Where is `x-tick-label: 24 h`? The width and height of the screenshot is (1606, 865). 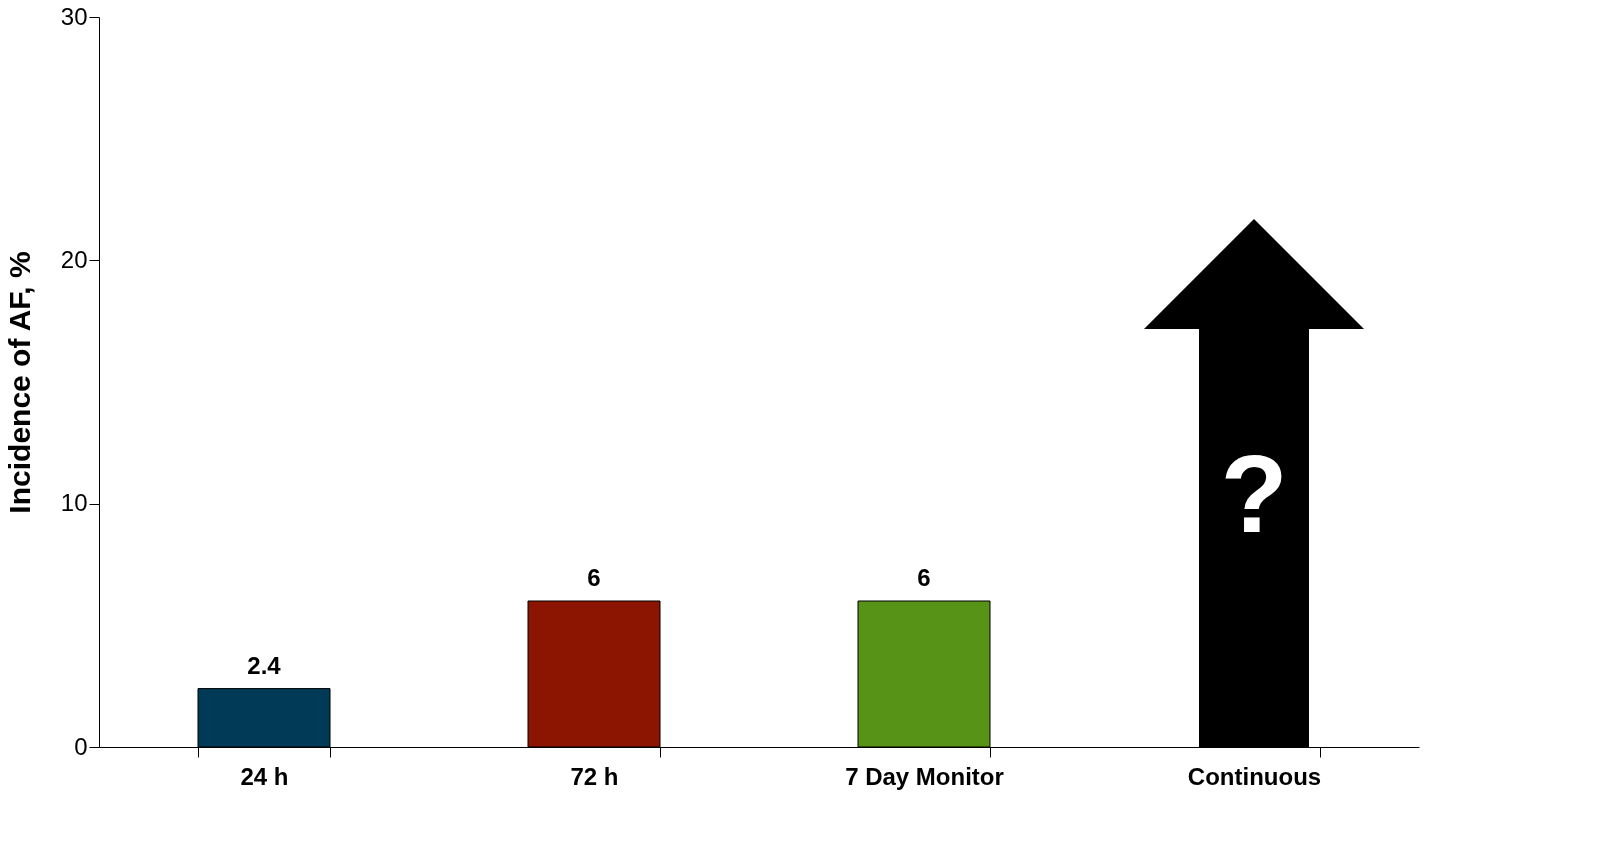 x-tick-label: 24 h is located at coordinates (264, 776).